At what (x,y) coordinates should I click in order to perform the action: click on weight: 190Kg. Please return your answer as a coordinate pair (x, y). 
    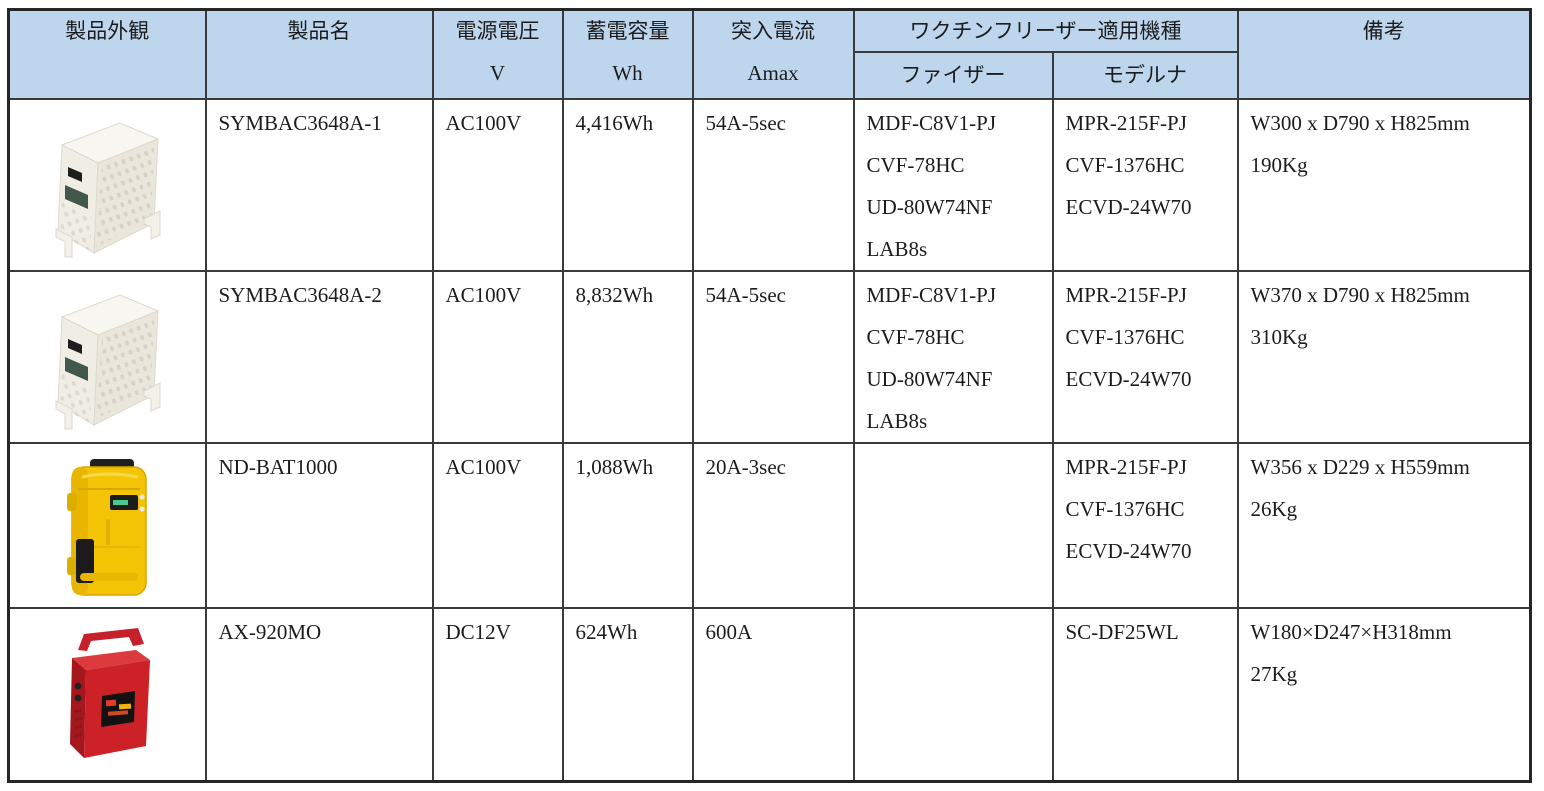
    Looking at the image, I should click on (1279, 165).